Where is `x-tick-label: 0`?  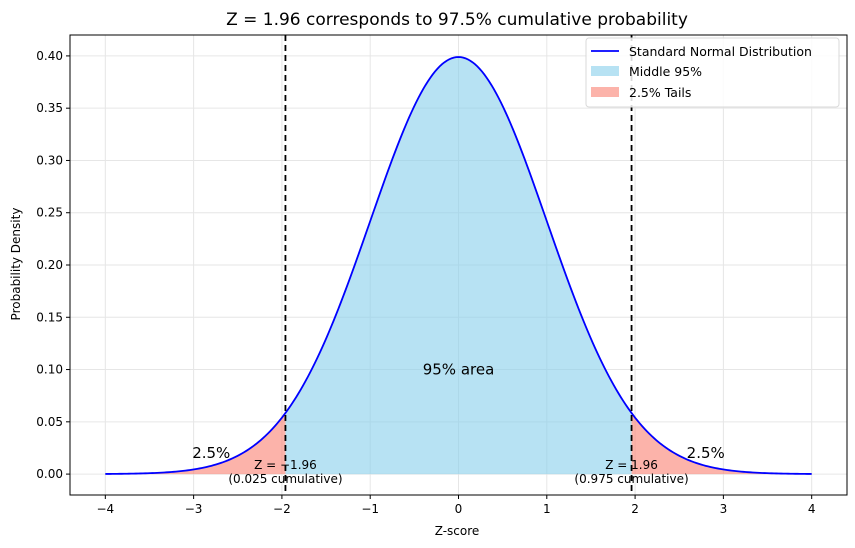 x-tick-label: 0 is located at coordinates (459, 509).